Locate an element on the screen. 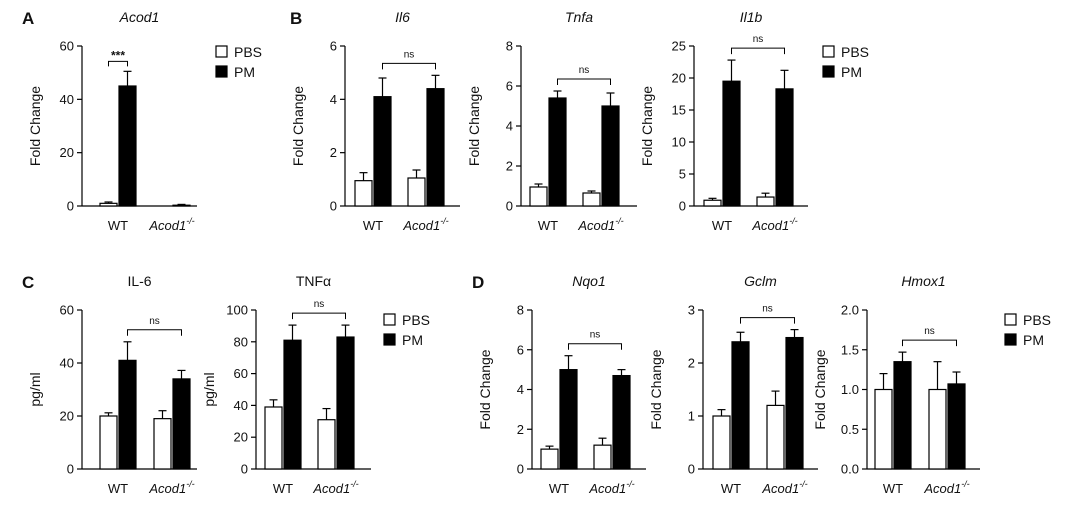 Image resolution: width=1080 pixels, height=509 pixels. y-tick-label: 8 is located at coordinates (520, 310).